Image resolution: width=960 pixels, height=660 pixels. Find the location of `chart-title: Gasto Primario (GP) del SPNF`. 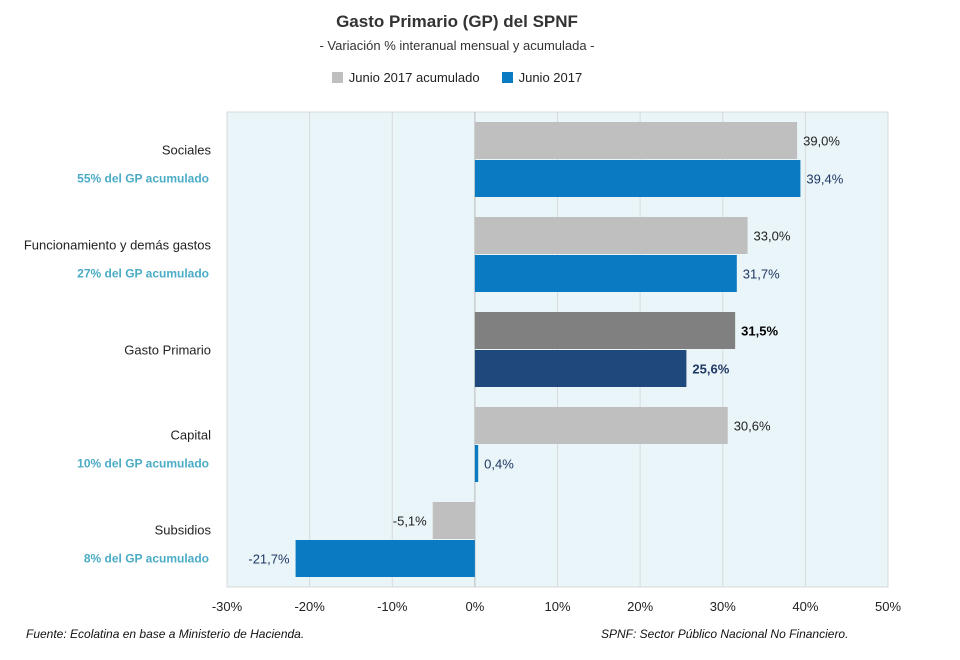

chart-title: Gasto Primario (GP) del SPNF is located at coordinates (457, 21).